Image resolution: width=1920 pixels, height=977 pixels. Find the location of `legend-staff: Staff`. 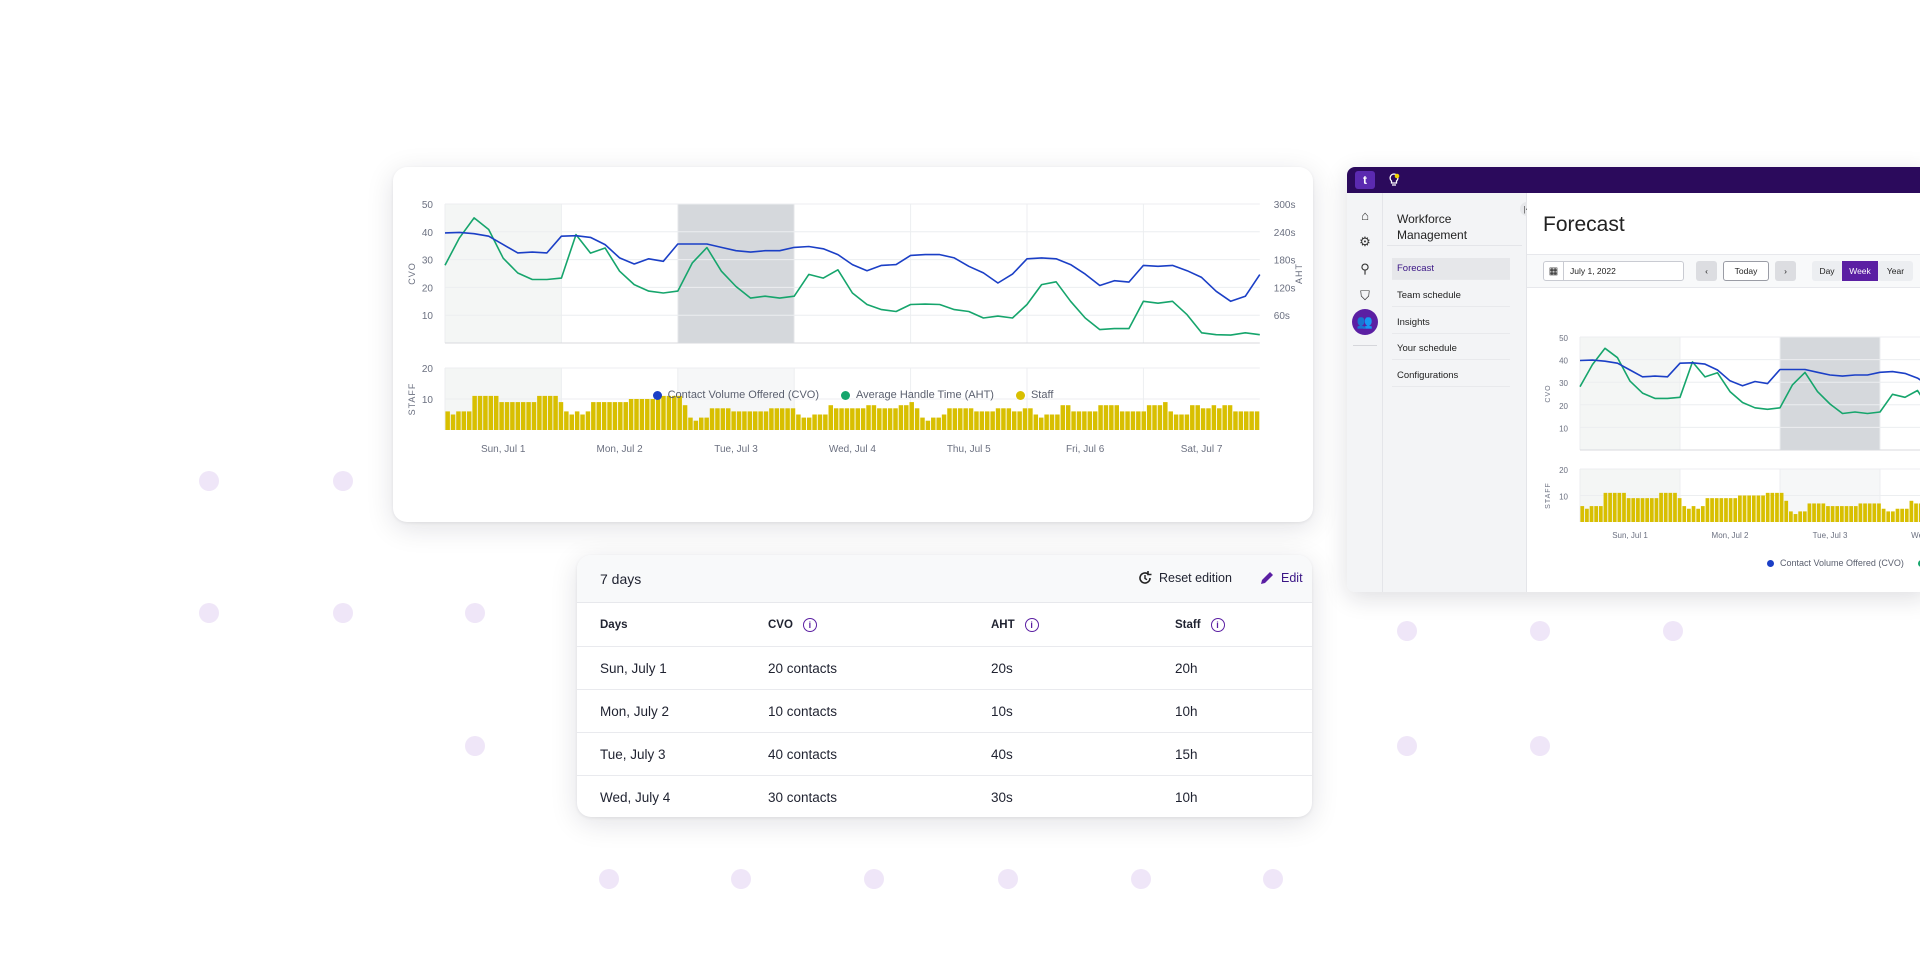

legend-staff: Staff is located at coordinates (1034, 395).